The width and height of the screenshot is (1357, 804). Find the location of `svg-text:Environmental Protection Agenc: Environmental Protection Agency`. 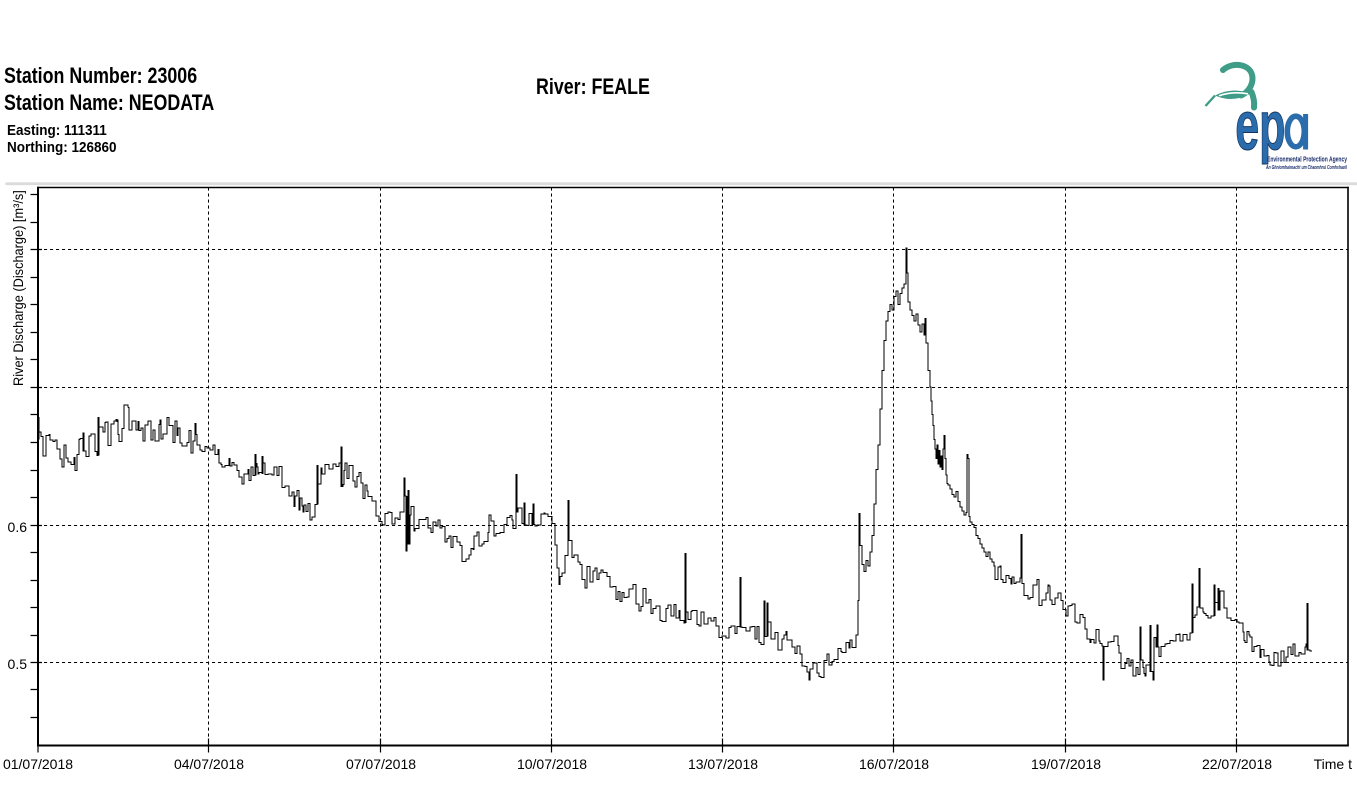

svg-text:Environmental Protection Agenc: Environmental Protection Agency is located at coordinates (1307, 160).